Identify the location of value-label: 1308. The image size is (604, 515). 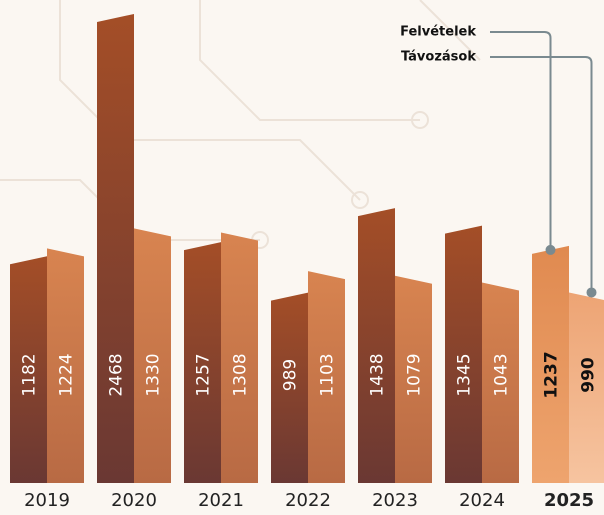
(241, 374).